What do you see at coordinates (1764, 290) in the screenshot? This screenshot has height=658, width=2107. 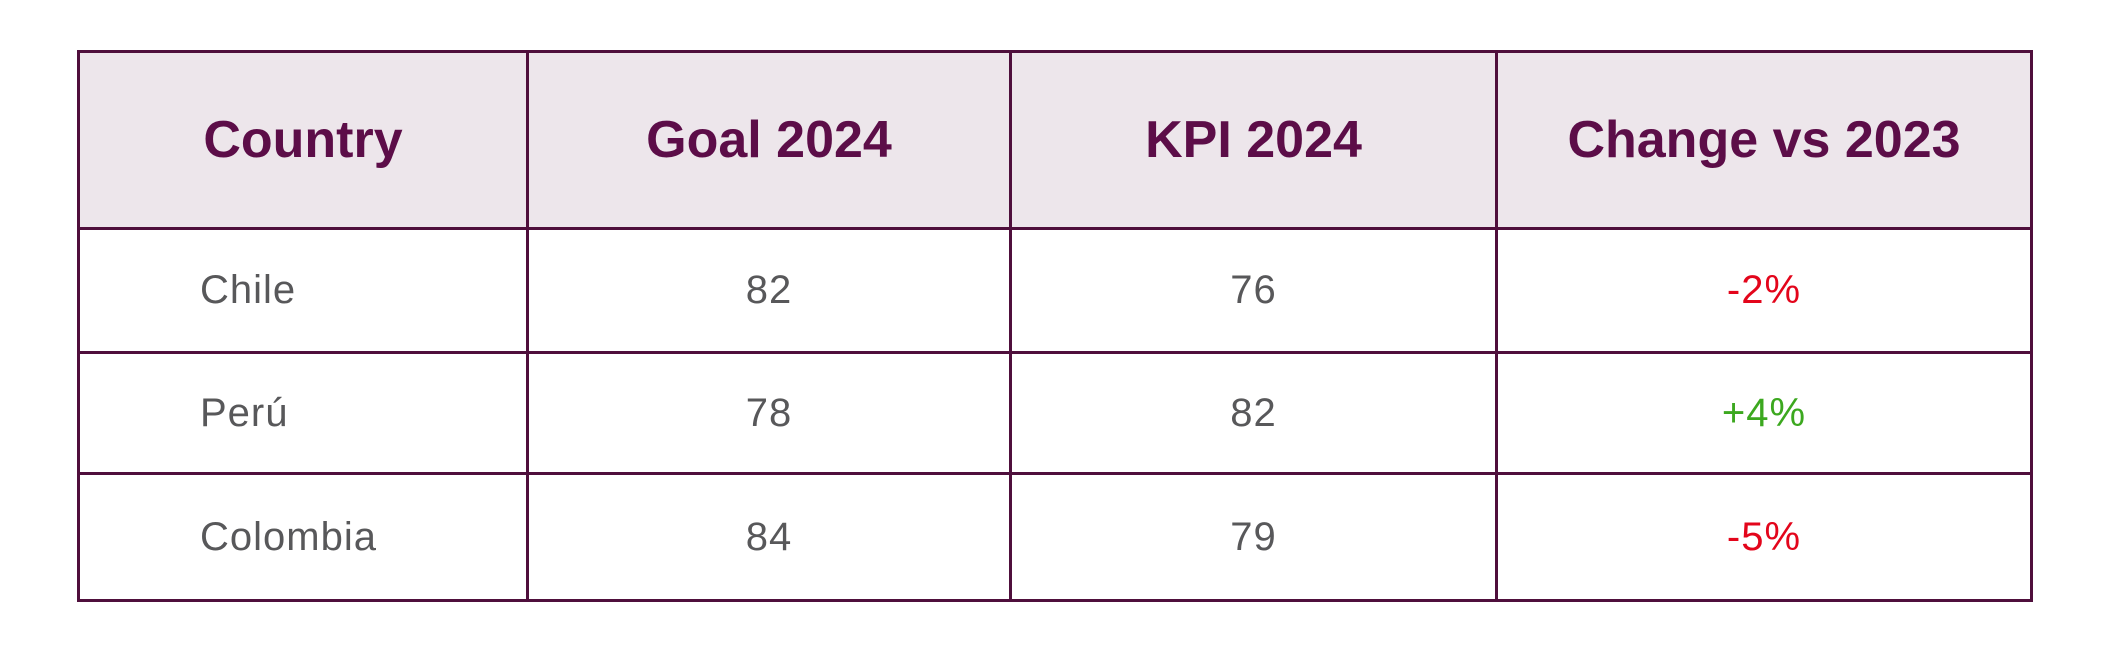 I see `change-cell: -2%` at bounding box center [1764, 290].